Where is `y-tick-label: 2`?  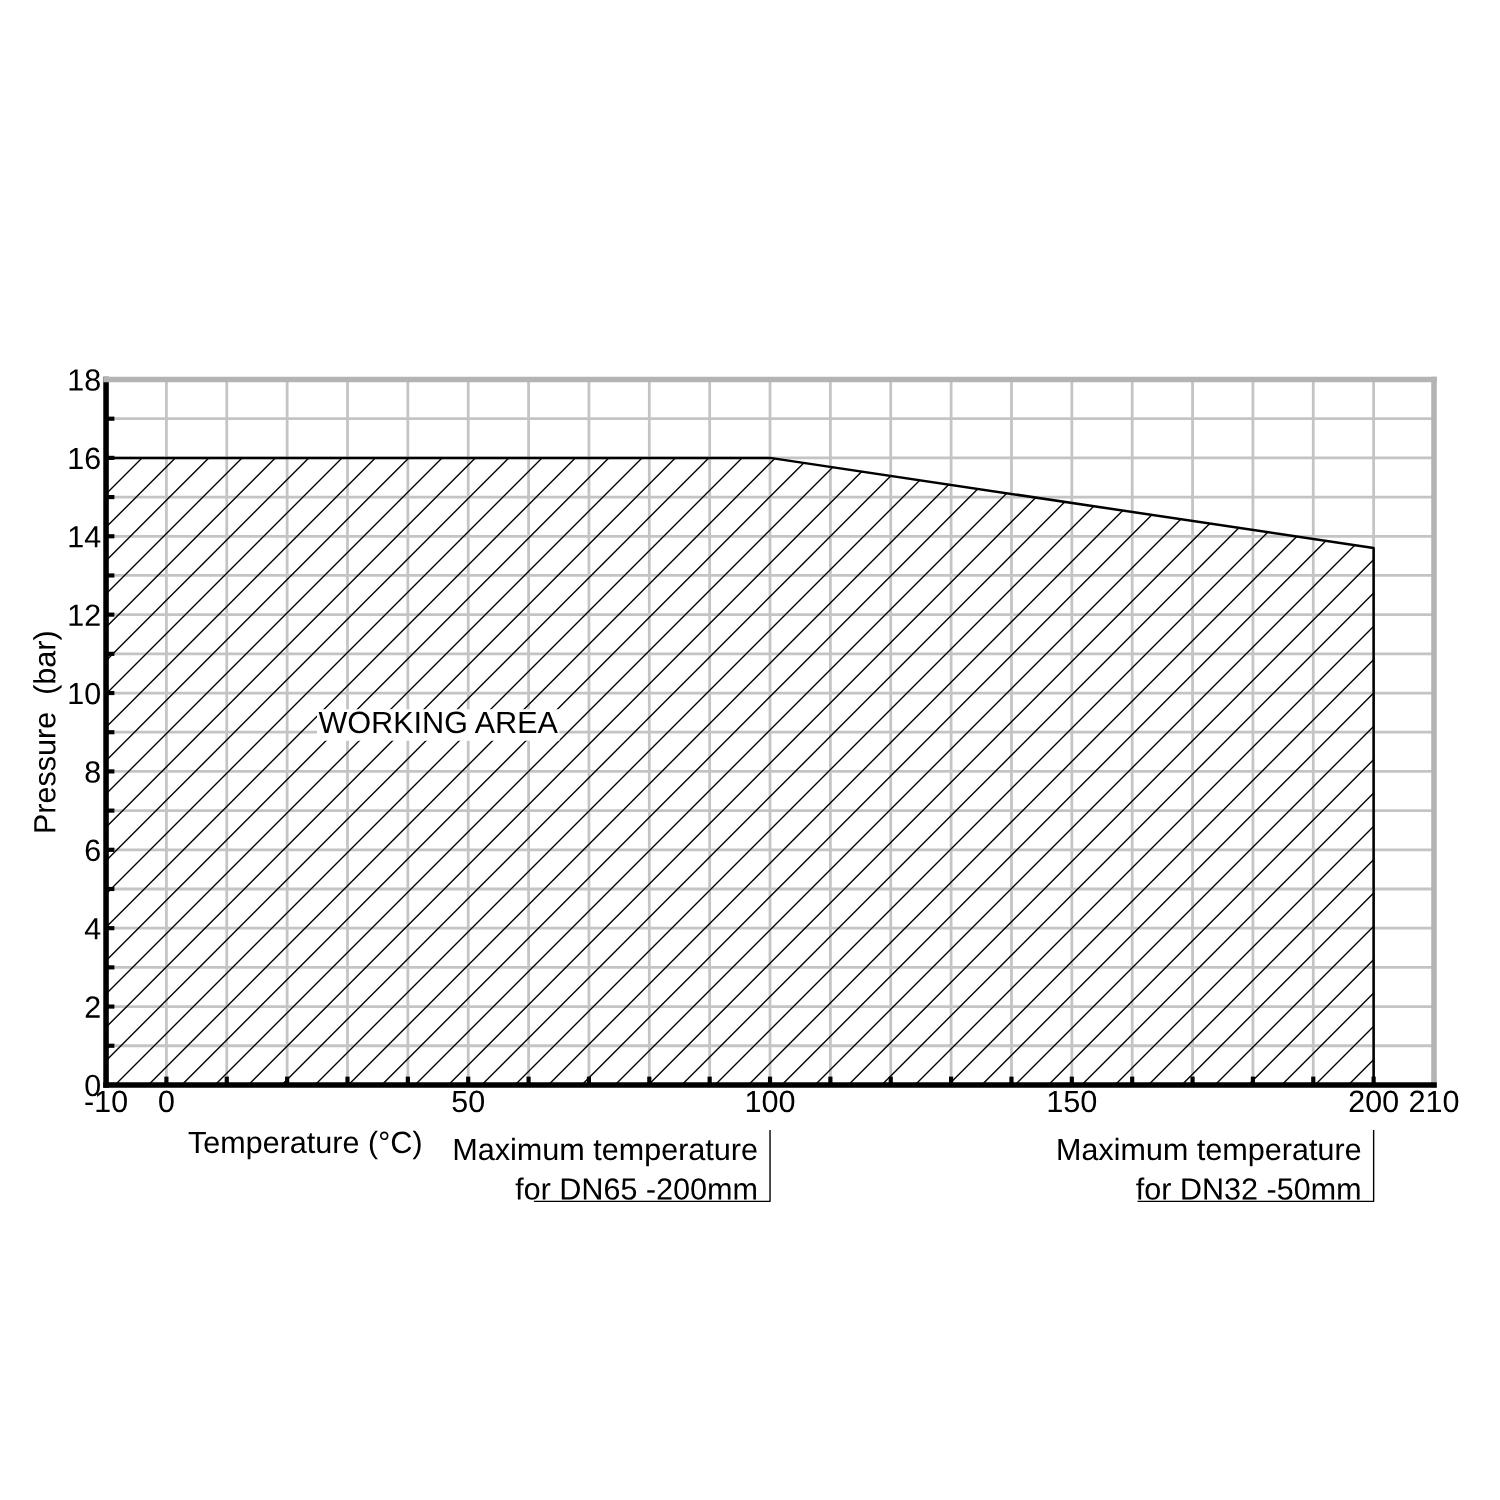
y-tick-label: 2 is located at coordinates (92, 1007).